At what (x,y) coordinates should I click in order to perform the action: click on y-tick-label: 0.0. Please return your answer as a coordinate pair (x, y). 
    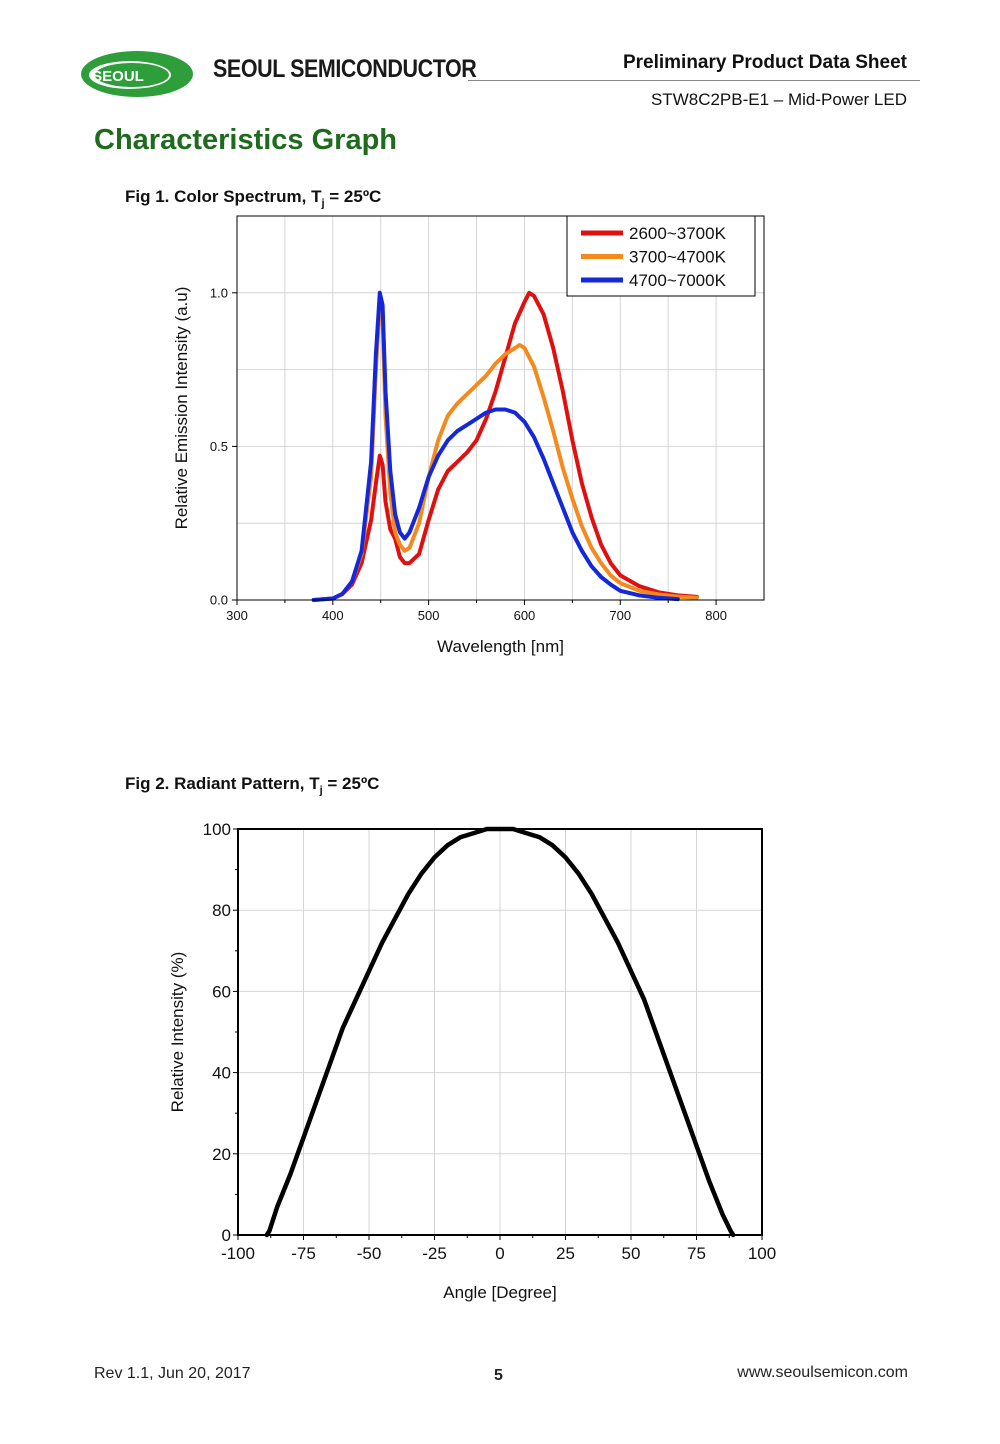
    Looking at the image, I should click on (219, 600).